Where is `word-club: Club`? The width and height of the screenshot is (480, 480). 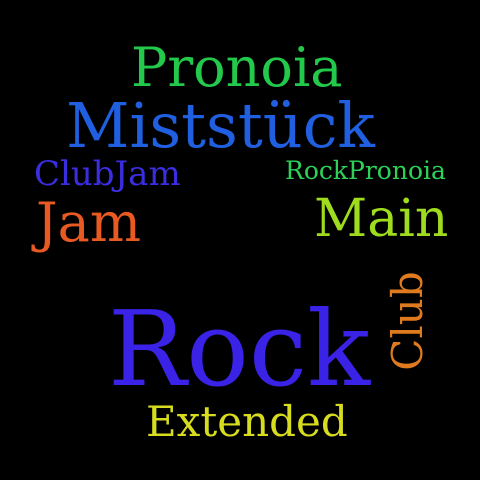 word-club: Club is located at coordinates (407, 321).